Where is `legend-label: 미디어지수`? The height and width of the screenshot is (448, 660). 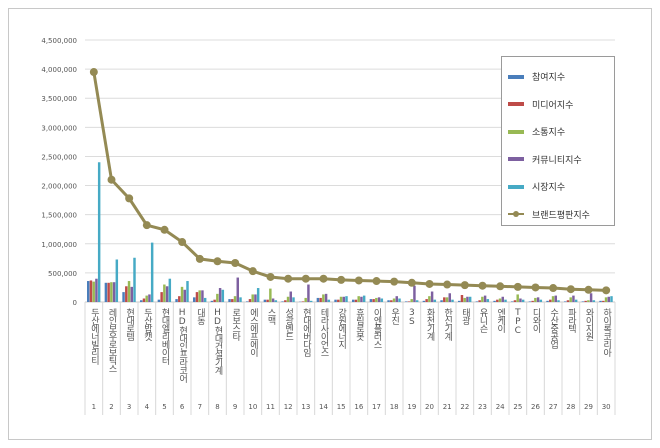 legend-label: 미디어지수 is located at coordinates (553, 105).